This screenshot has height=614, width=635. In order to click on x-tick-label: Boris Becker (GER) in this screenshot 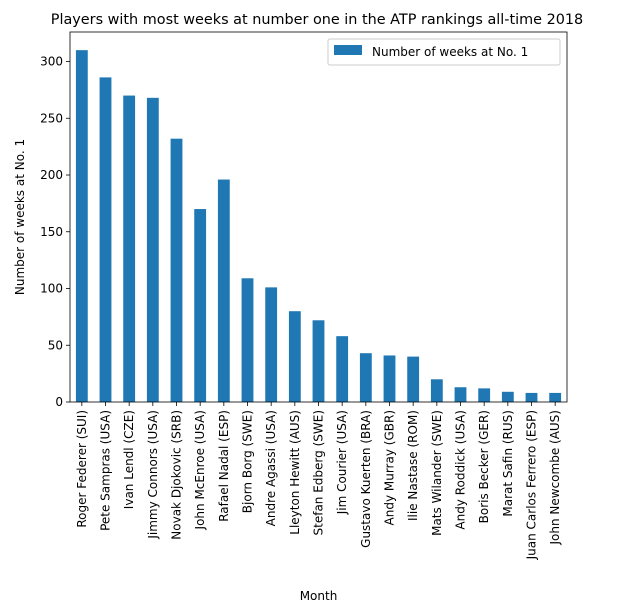, I will do `click(484, 466)`.